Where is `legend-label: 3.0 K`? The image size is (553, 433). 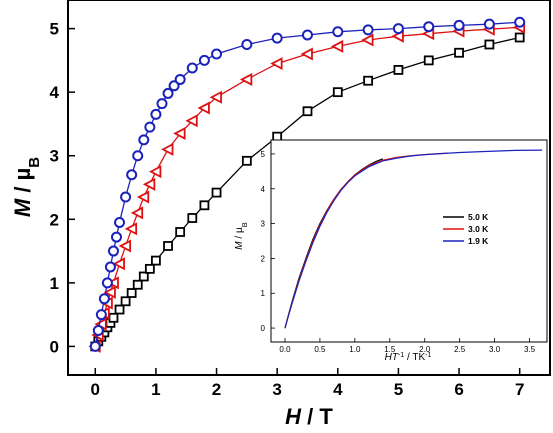
legend-label: 3.0 K is located at coordinates (478, 229).